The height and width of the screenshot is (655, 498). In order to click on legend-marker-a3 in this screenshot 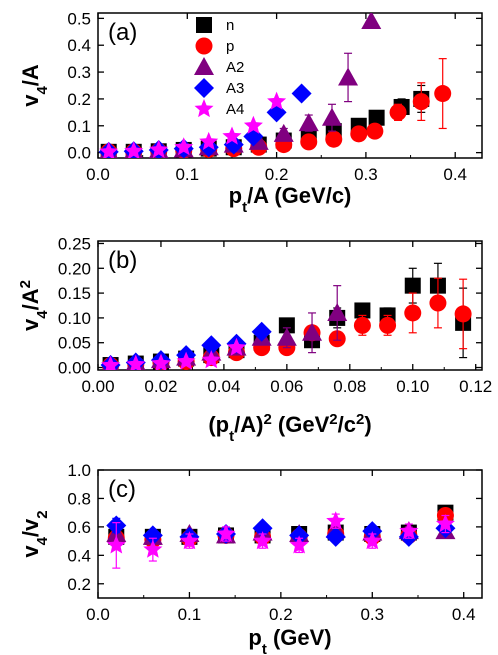, I will do `click(204, 88)`.